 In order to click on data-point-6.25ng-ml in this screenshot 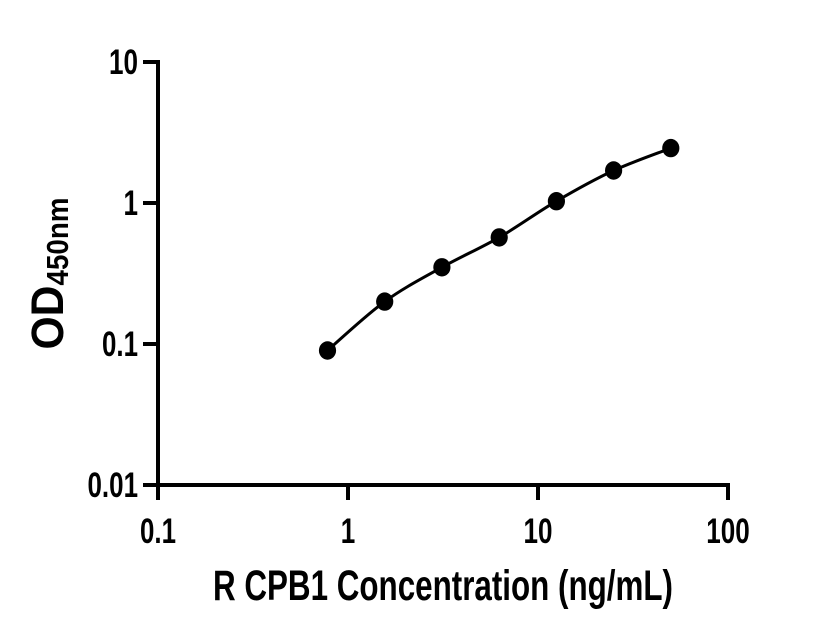, I will do `click(499, 237)`.